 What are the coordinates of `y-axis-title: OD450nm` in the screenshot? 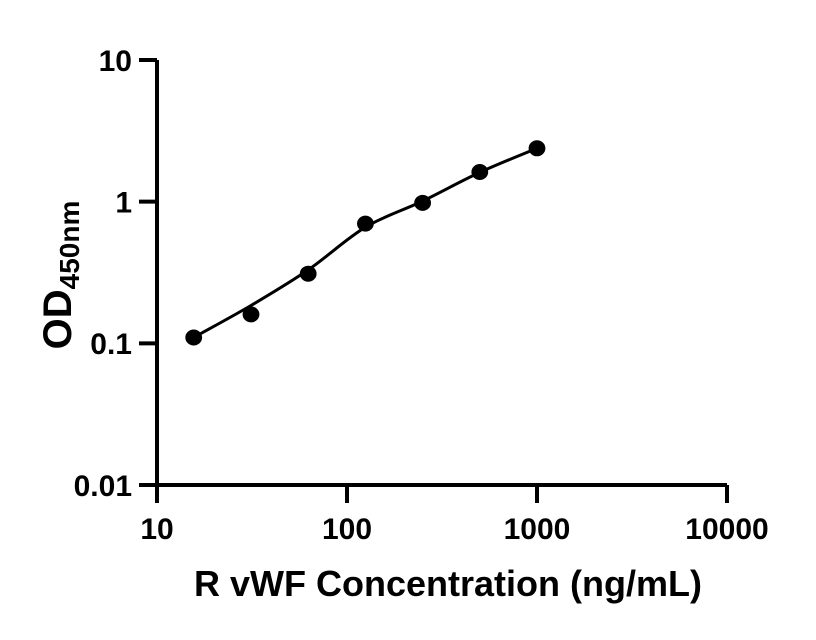 It's located at (60, 275).